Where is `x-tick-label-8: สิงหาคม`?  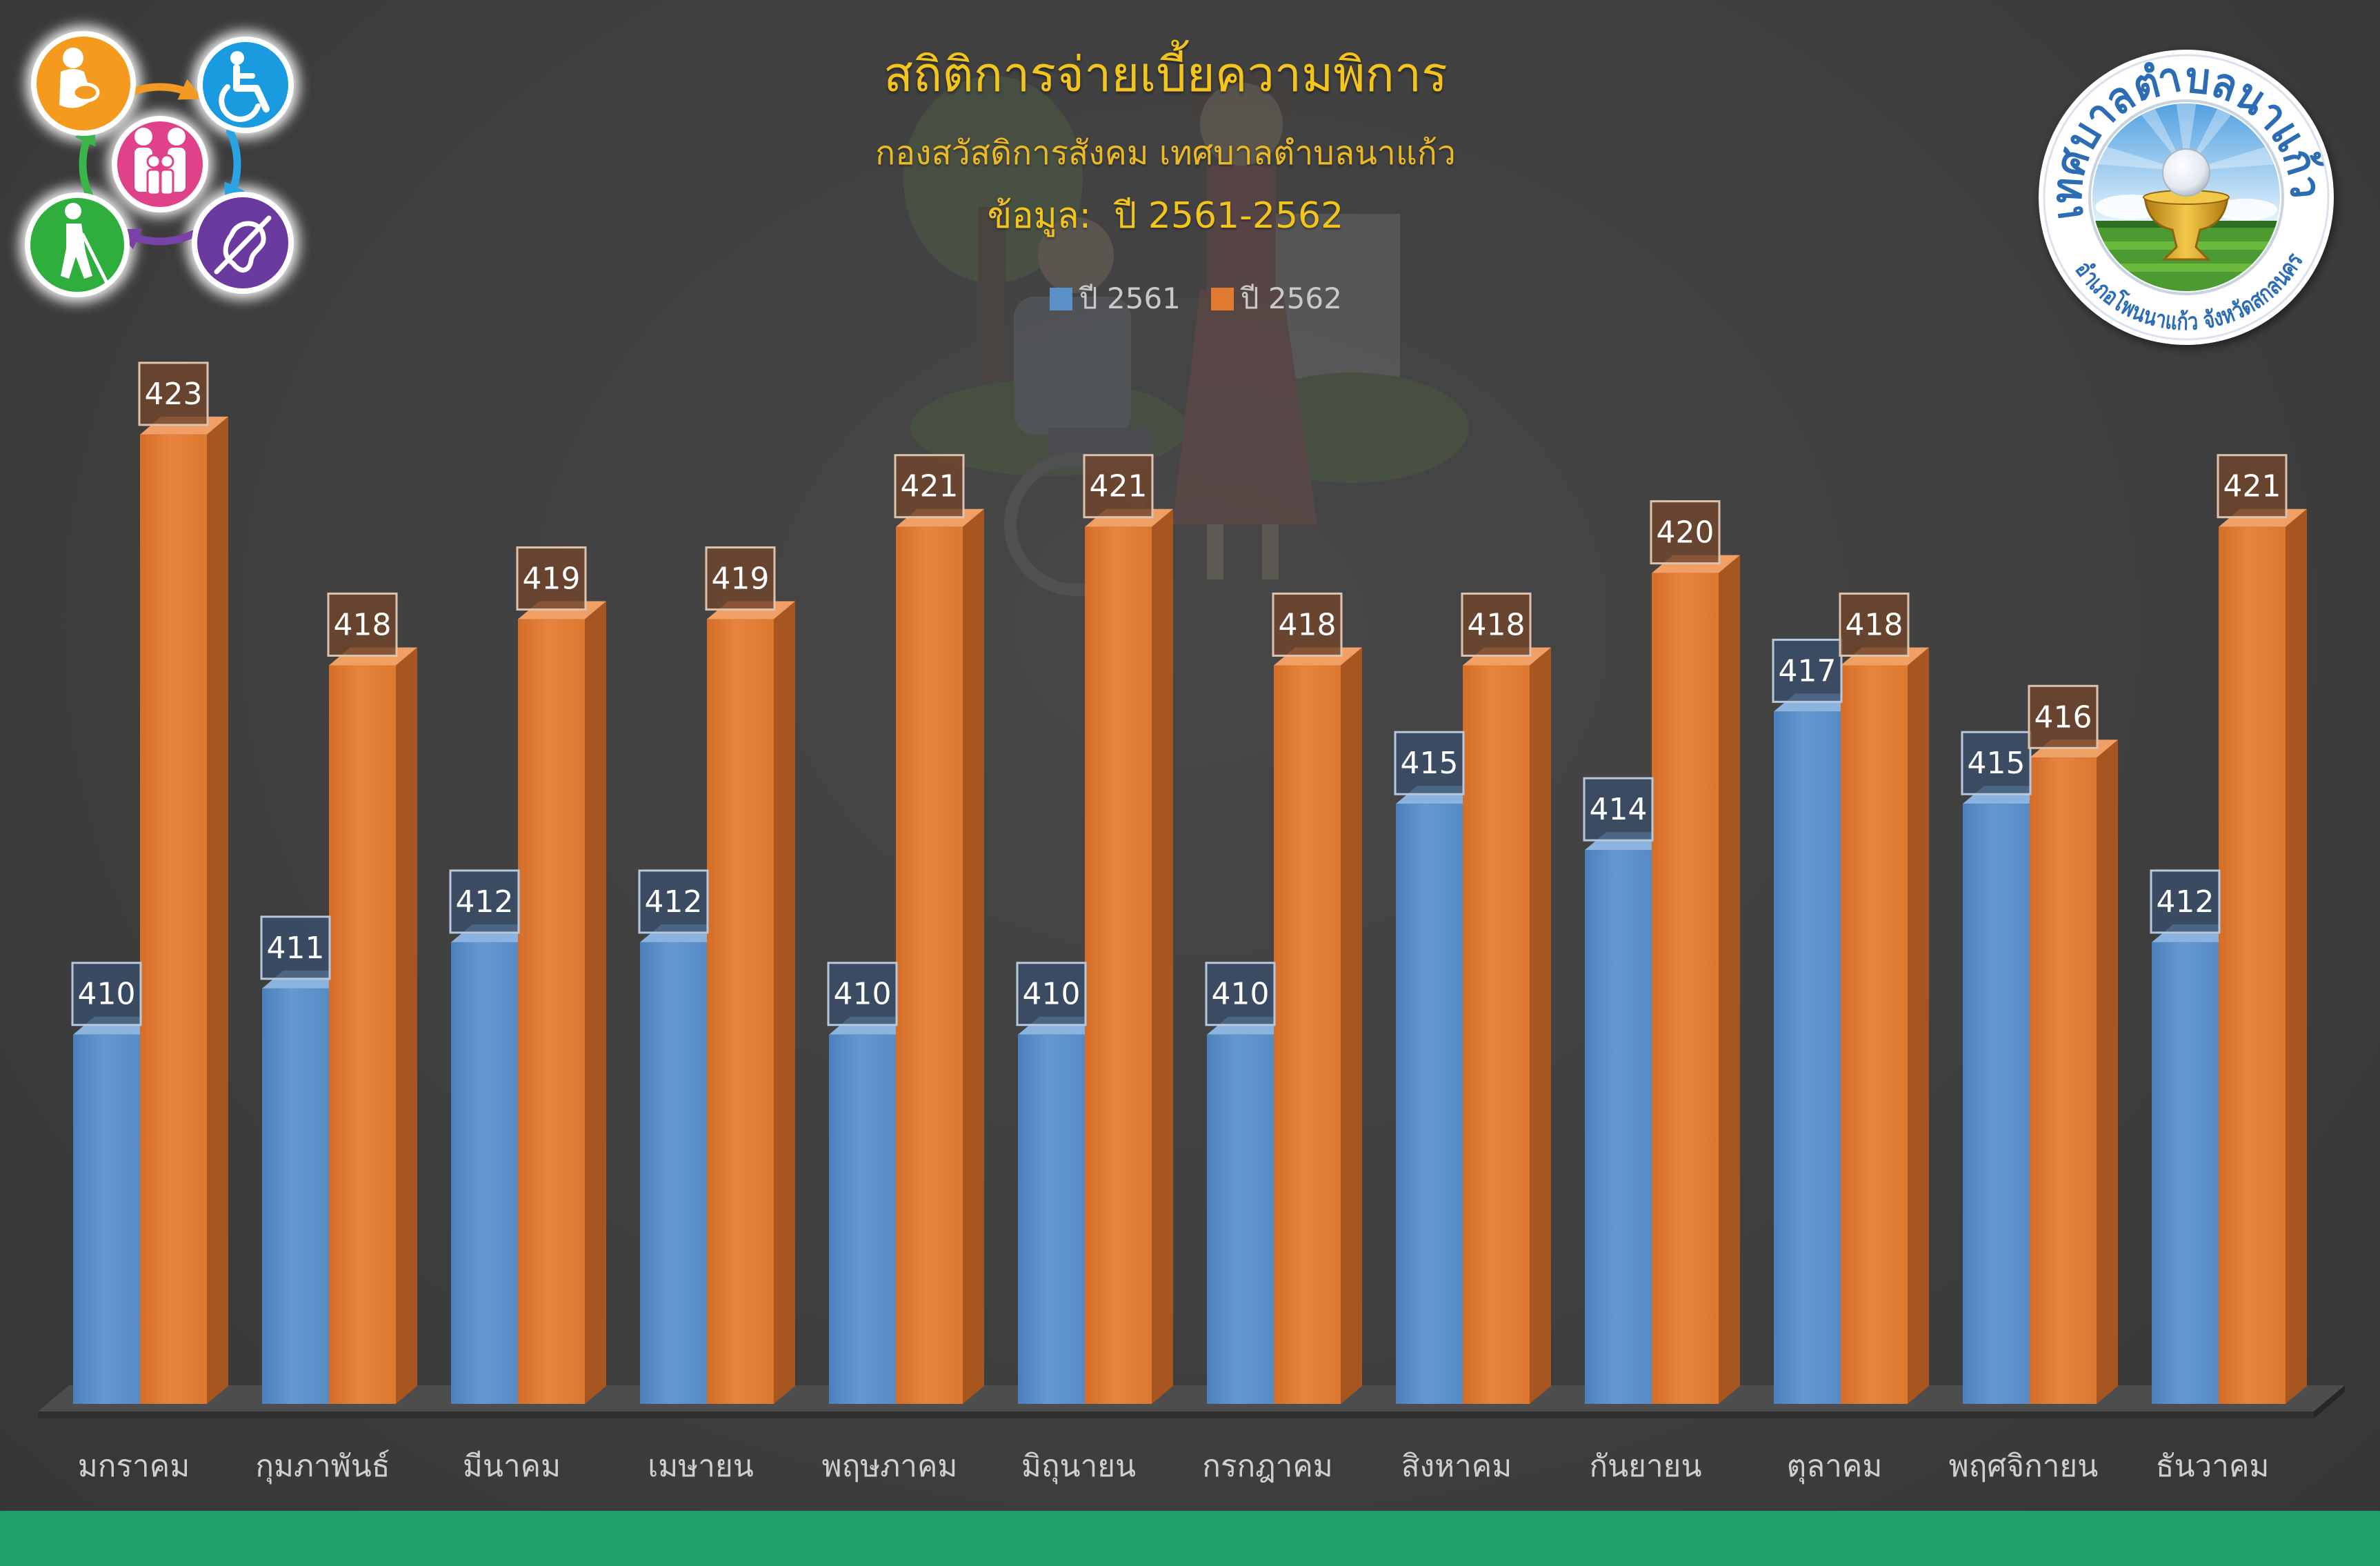
x-tick-label-8: สิงหาคม is located at coordinates (1456, 1466).